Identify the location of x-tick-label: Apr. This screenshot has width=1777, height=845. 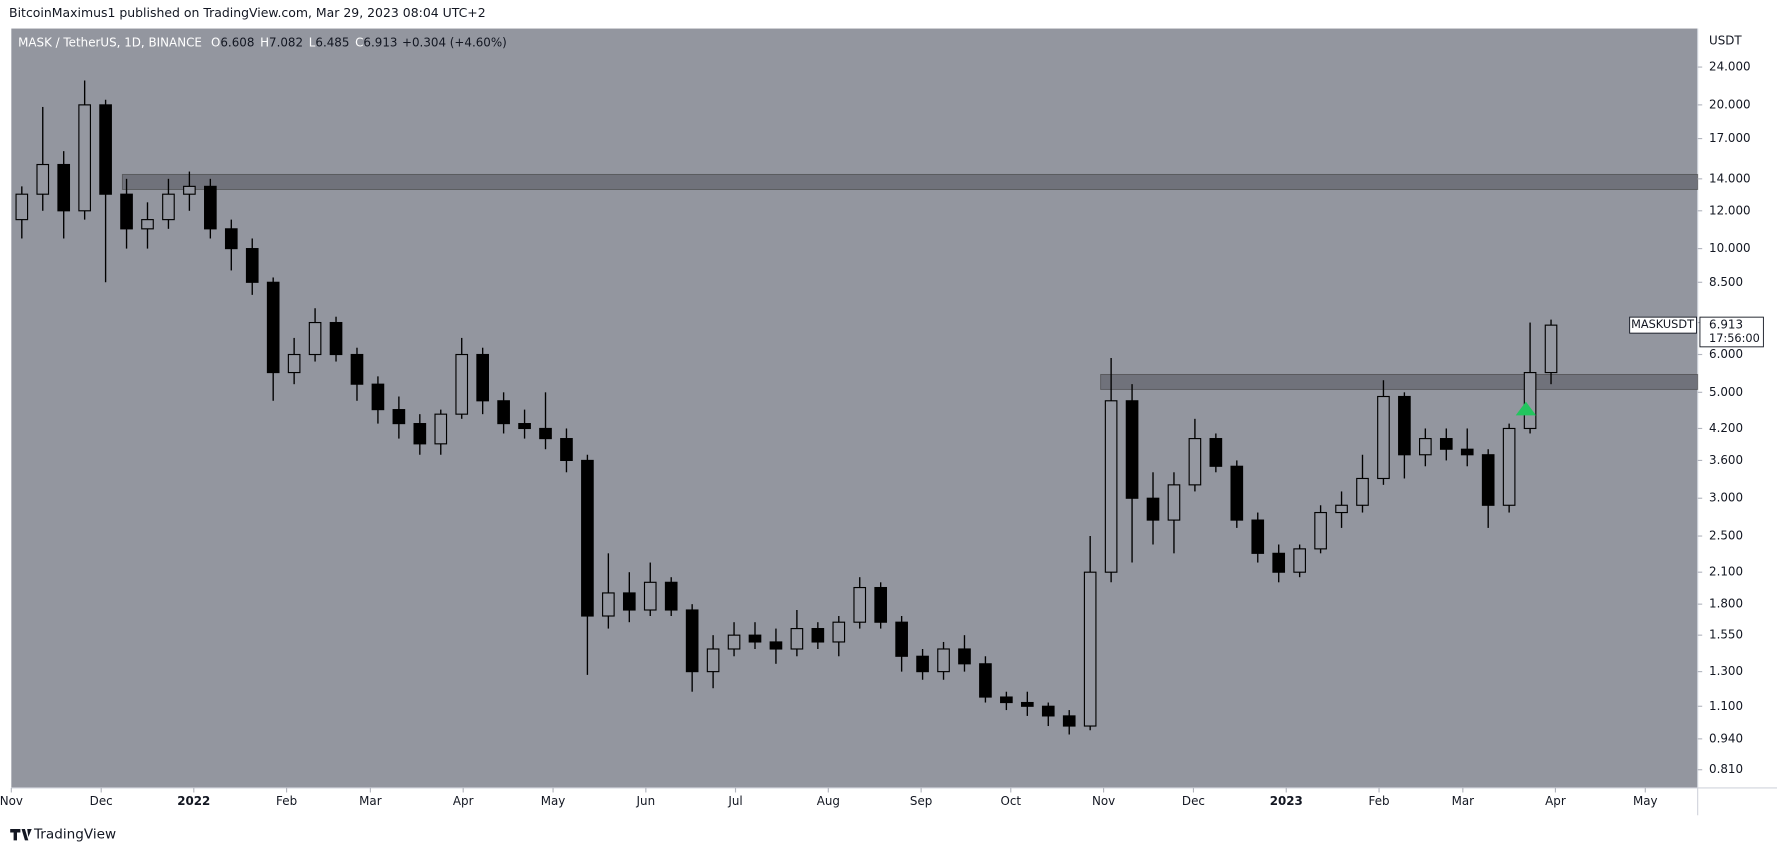
(463, 801).